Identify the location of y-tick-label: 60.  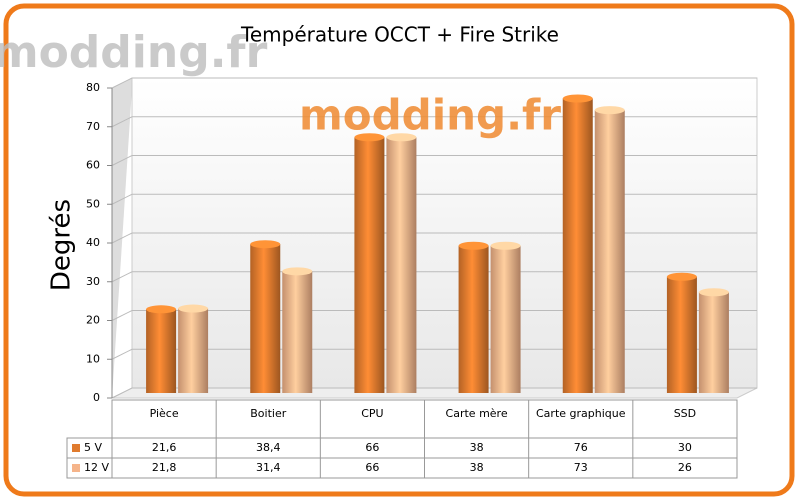
(93, 165).